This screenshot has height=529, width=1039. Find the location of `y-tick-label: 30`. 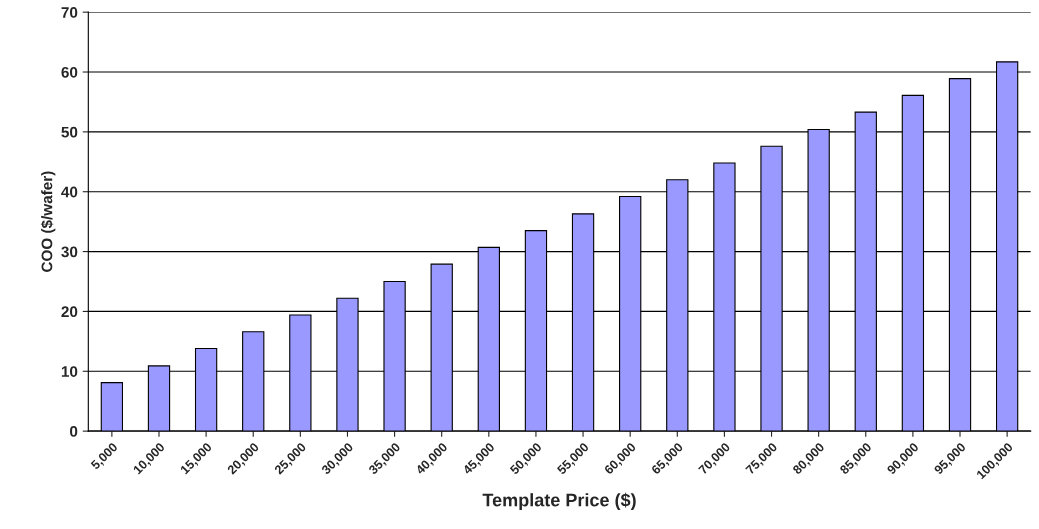

y-tick-label: 30 is located at coordinates (69, 252).